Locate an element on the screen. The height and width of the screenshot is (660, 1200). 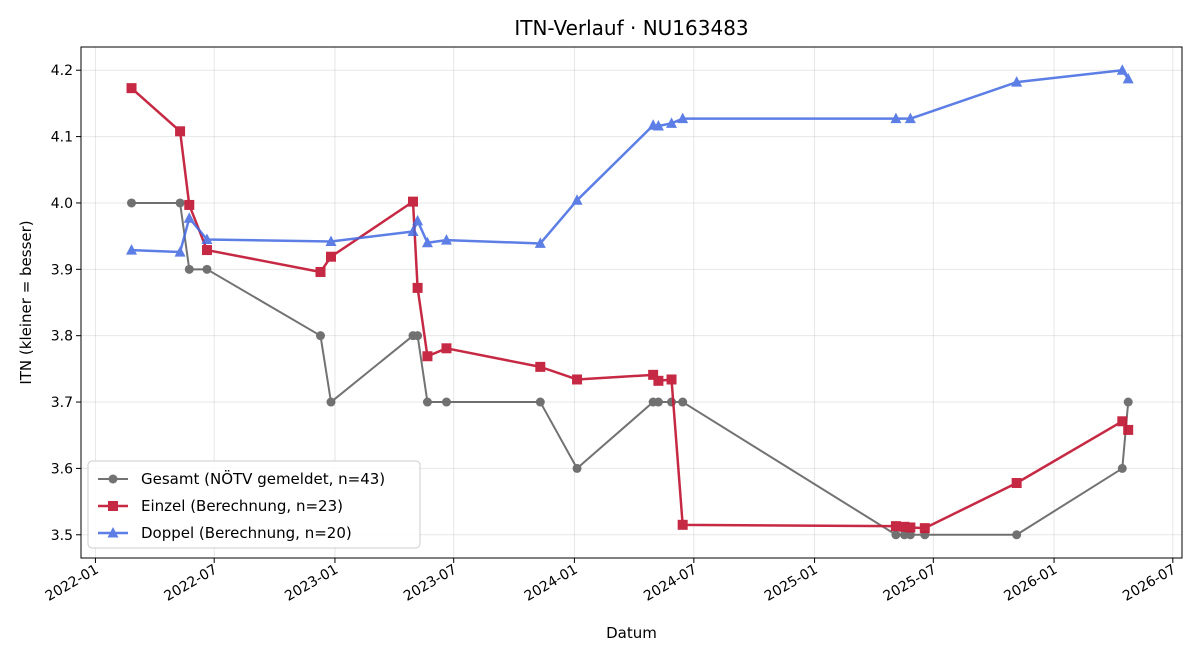
x-tick-label: 2022-01 is located at coordinates (72, 583).